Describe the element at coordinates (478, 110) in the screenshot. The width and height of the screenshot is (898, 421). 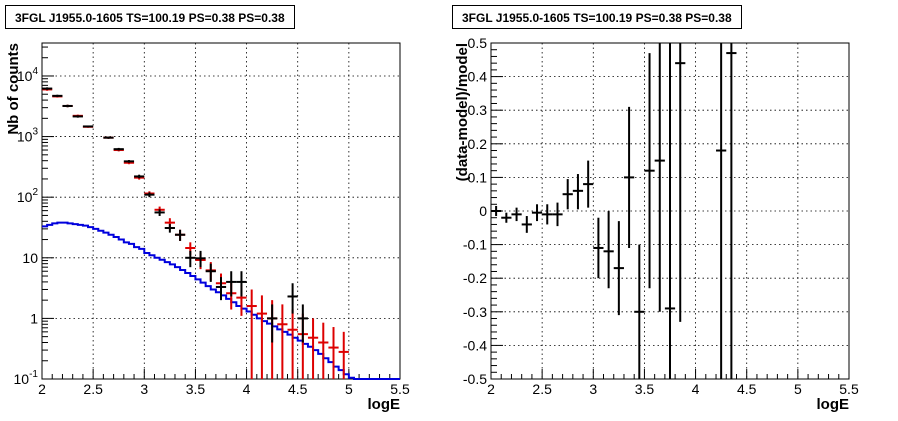
I see `residuals-y-tick-label: 0.3` at that location.